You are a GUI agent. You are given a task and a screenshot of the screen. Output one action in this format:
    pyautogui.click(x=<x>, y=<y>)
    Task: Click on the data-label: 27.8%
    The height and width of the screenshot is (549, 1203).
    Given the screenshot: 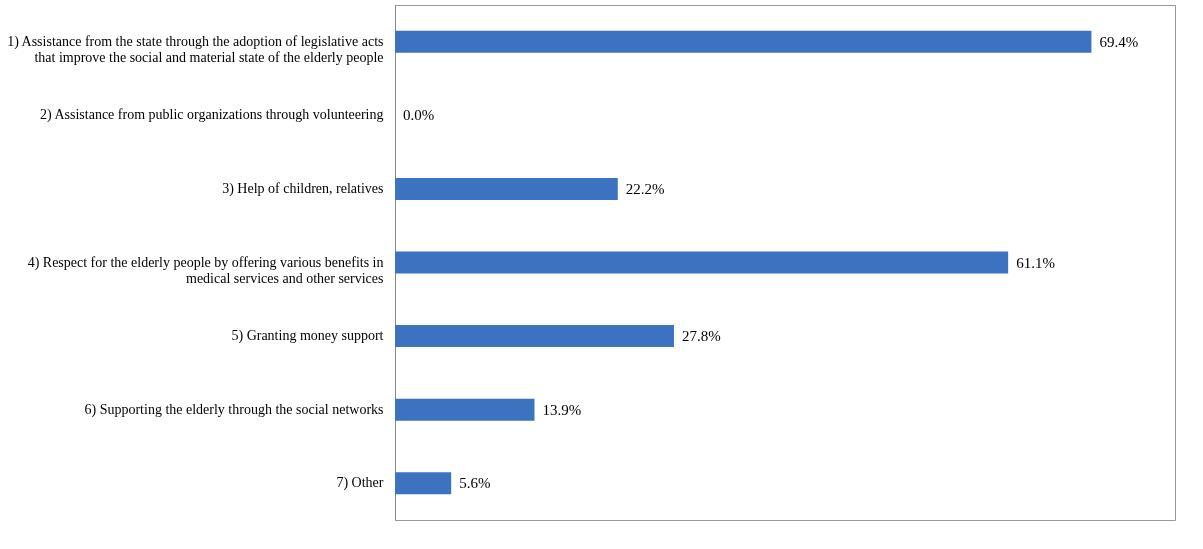 What is the action you would take?
    pyautogui.click(x=701, y=336)
    